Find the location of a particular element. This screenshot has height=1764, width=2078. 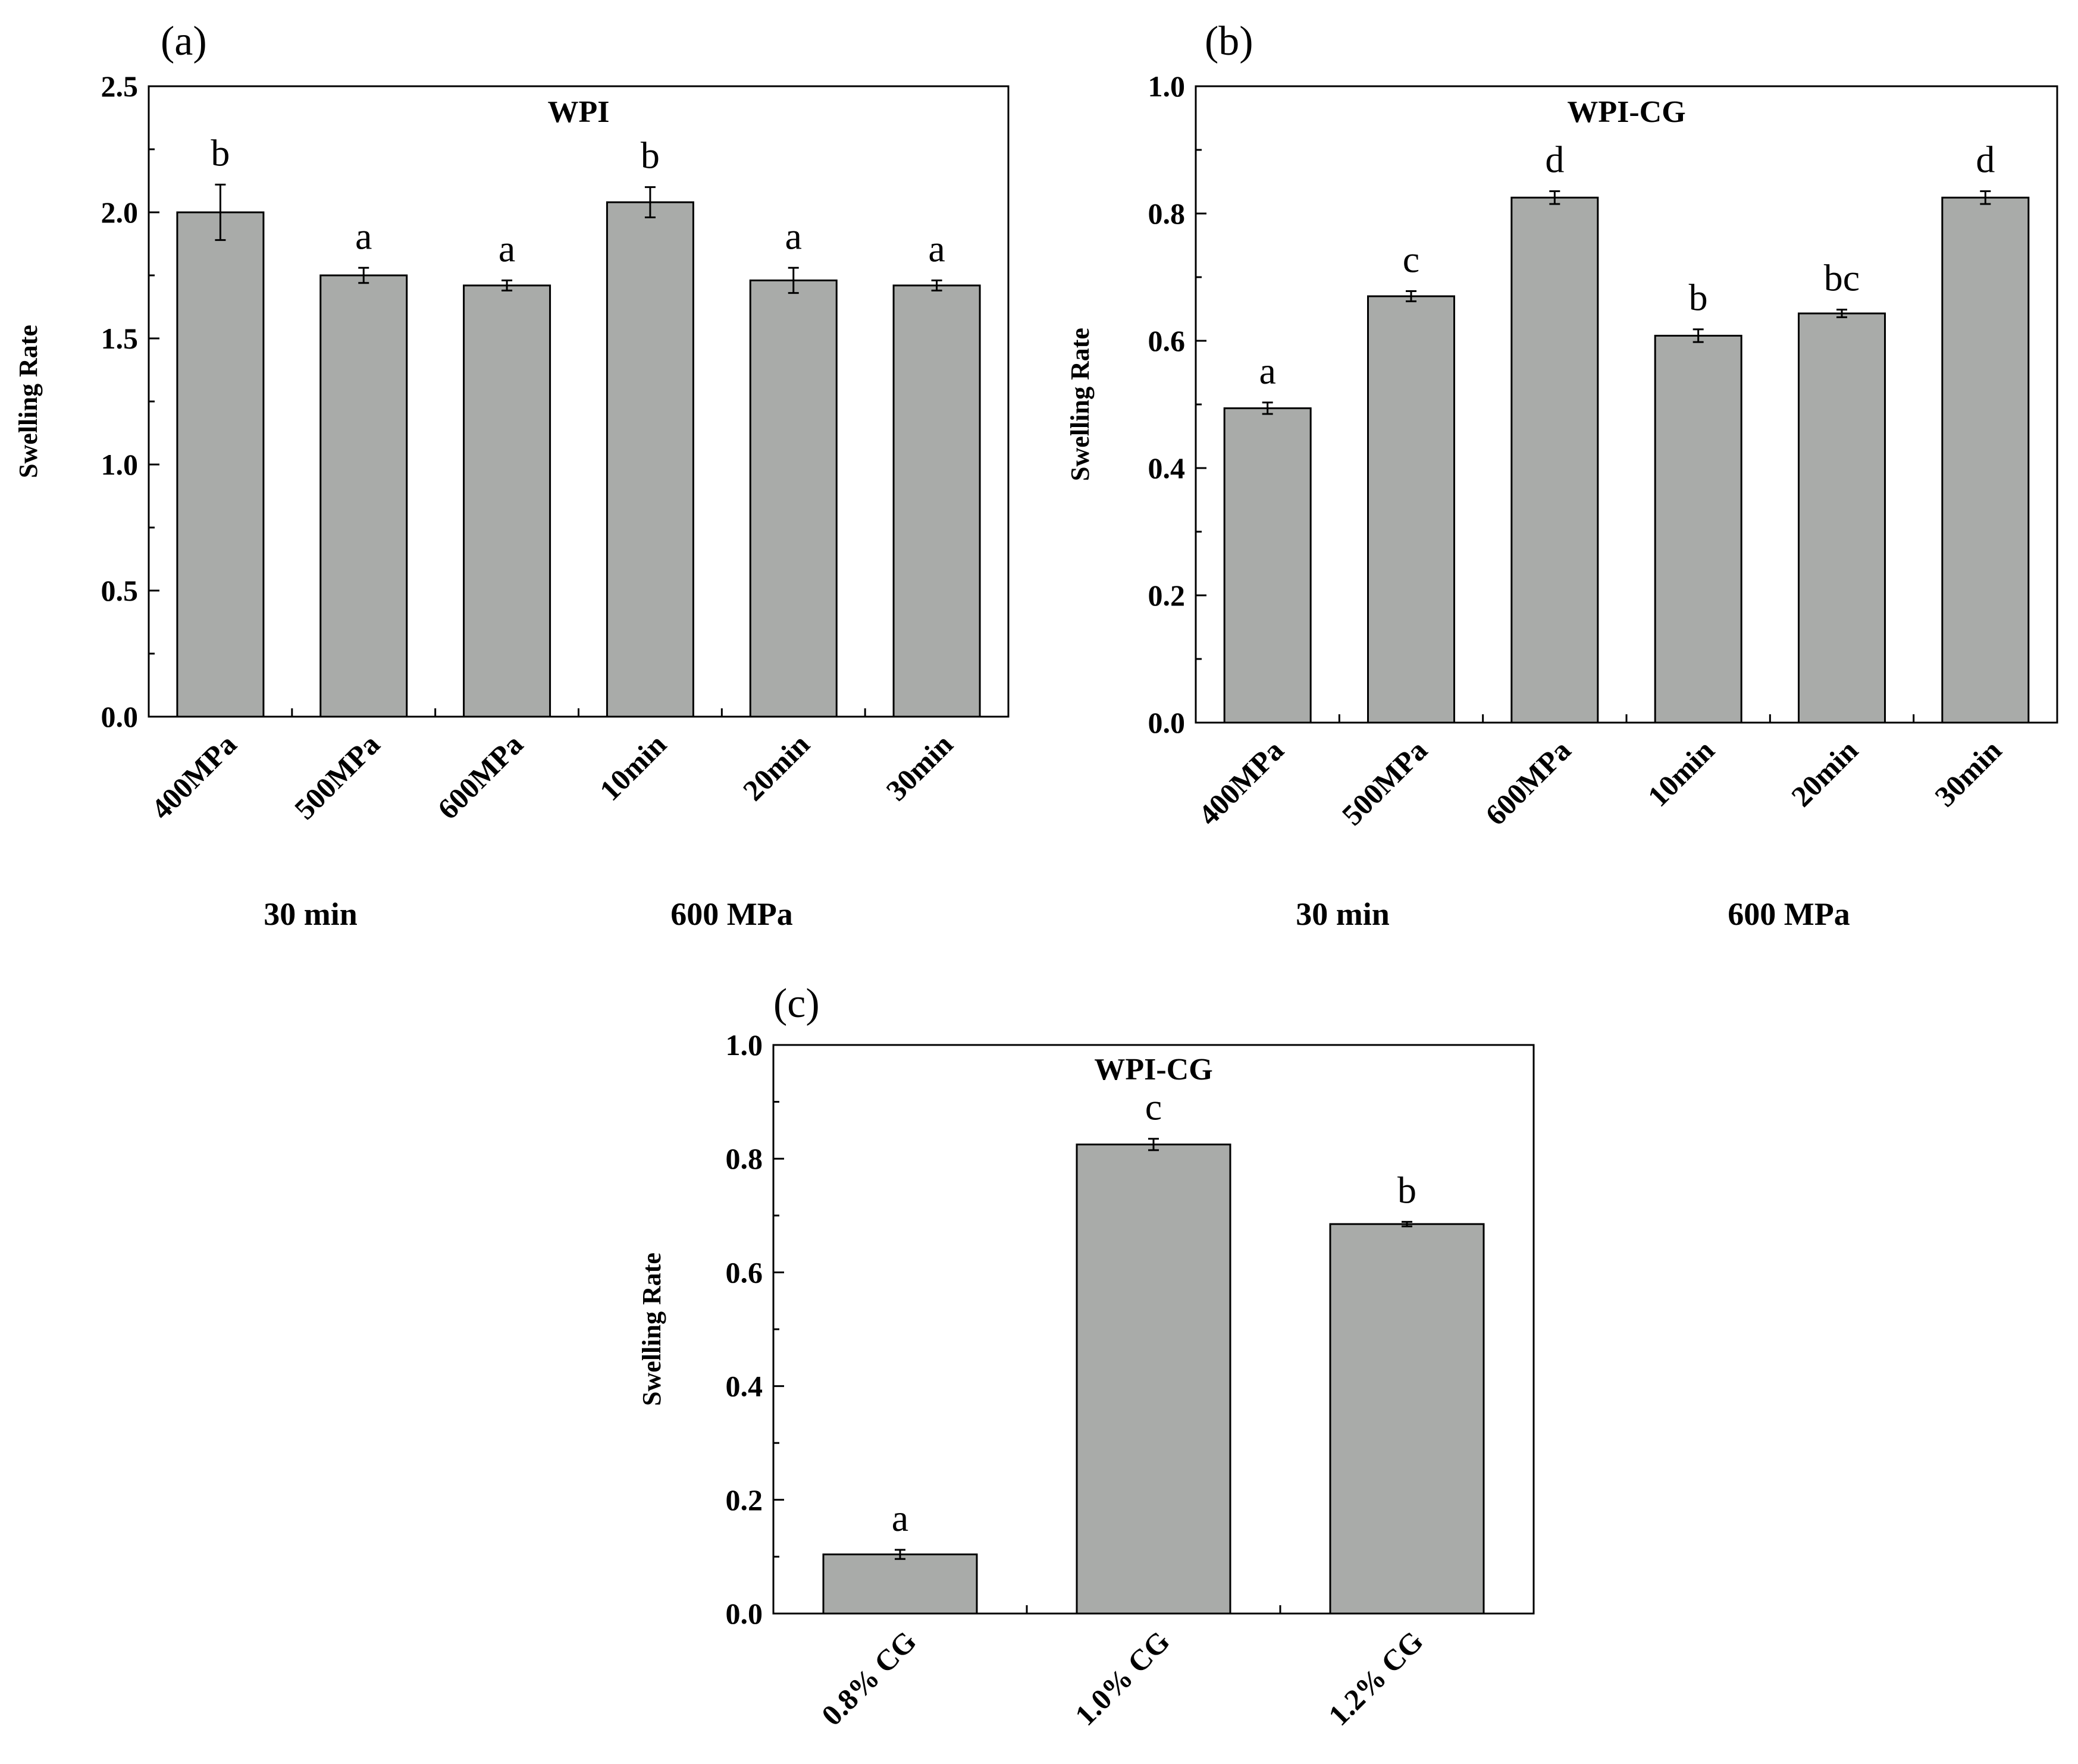

significance-label: bc is located at coordinates (1842, 278).